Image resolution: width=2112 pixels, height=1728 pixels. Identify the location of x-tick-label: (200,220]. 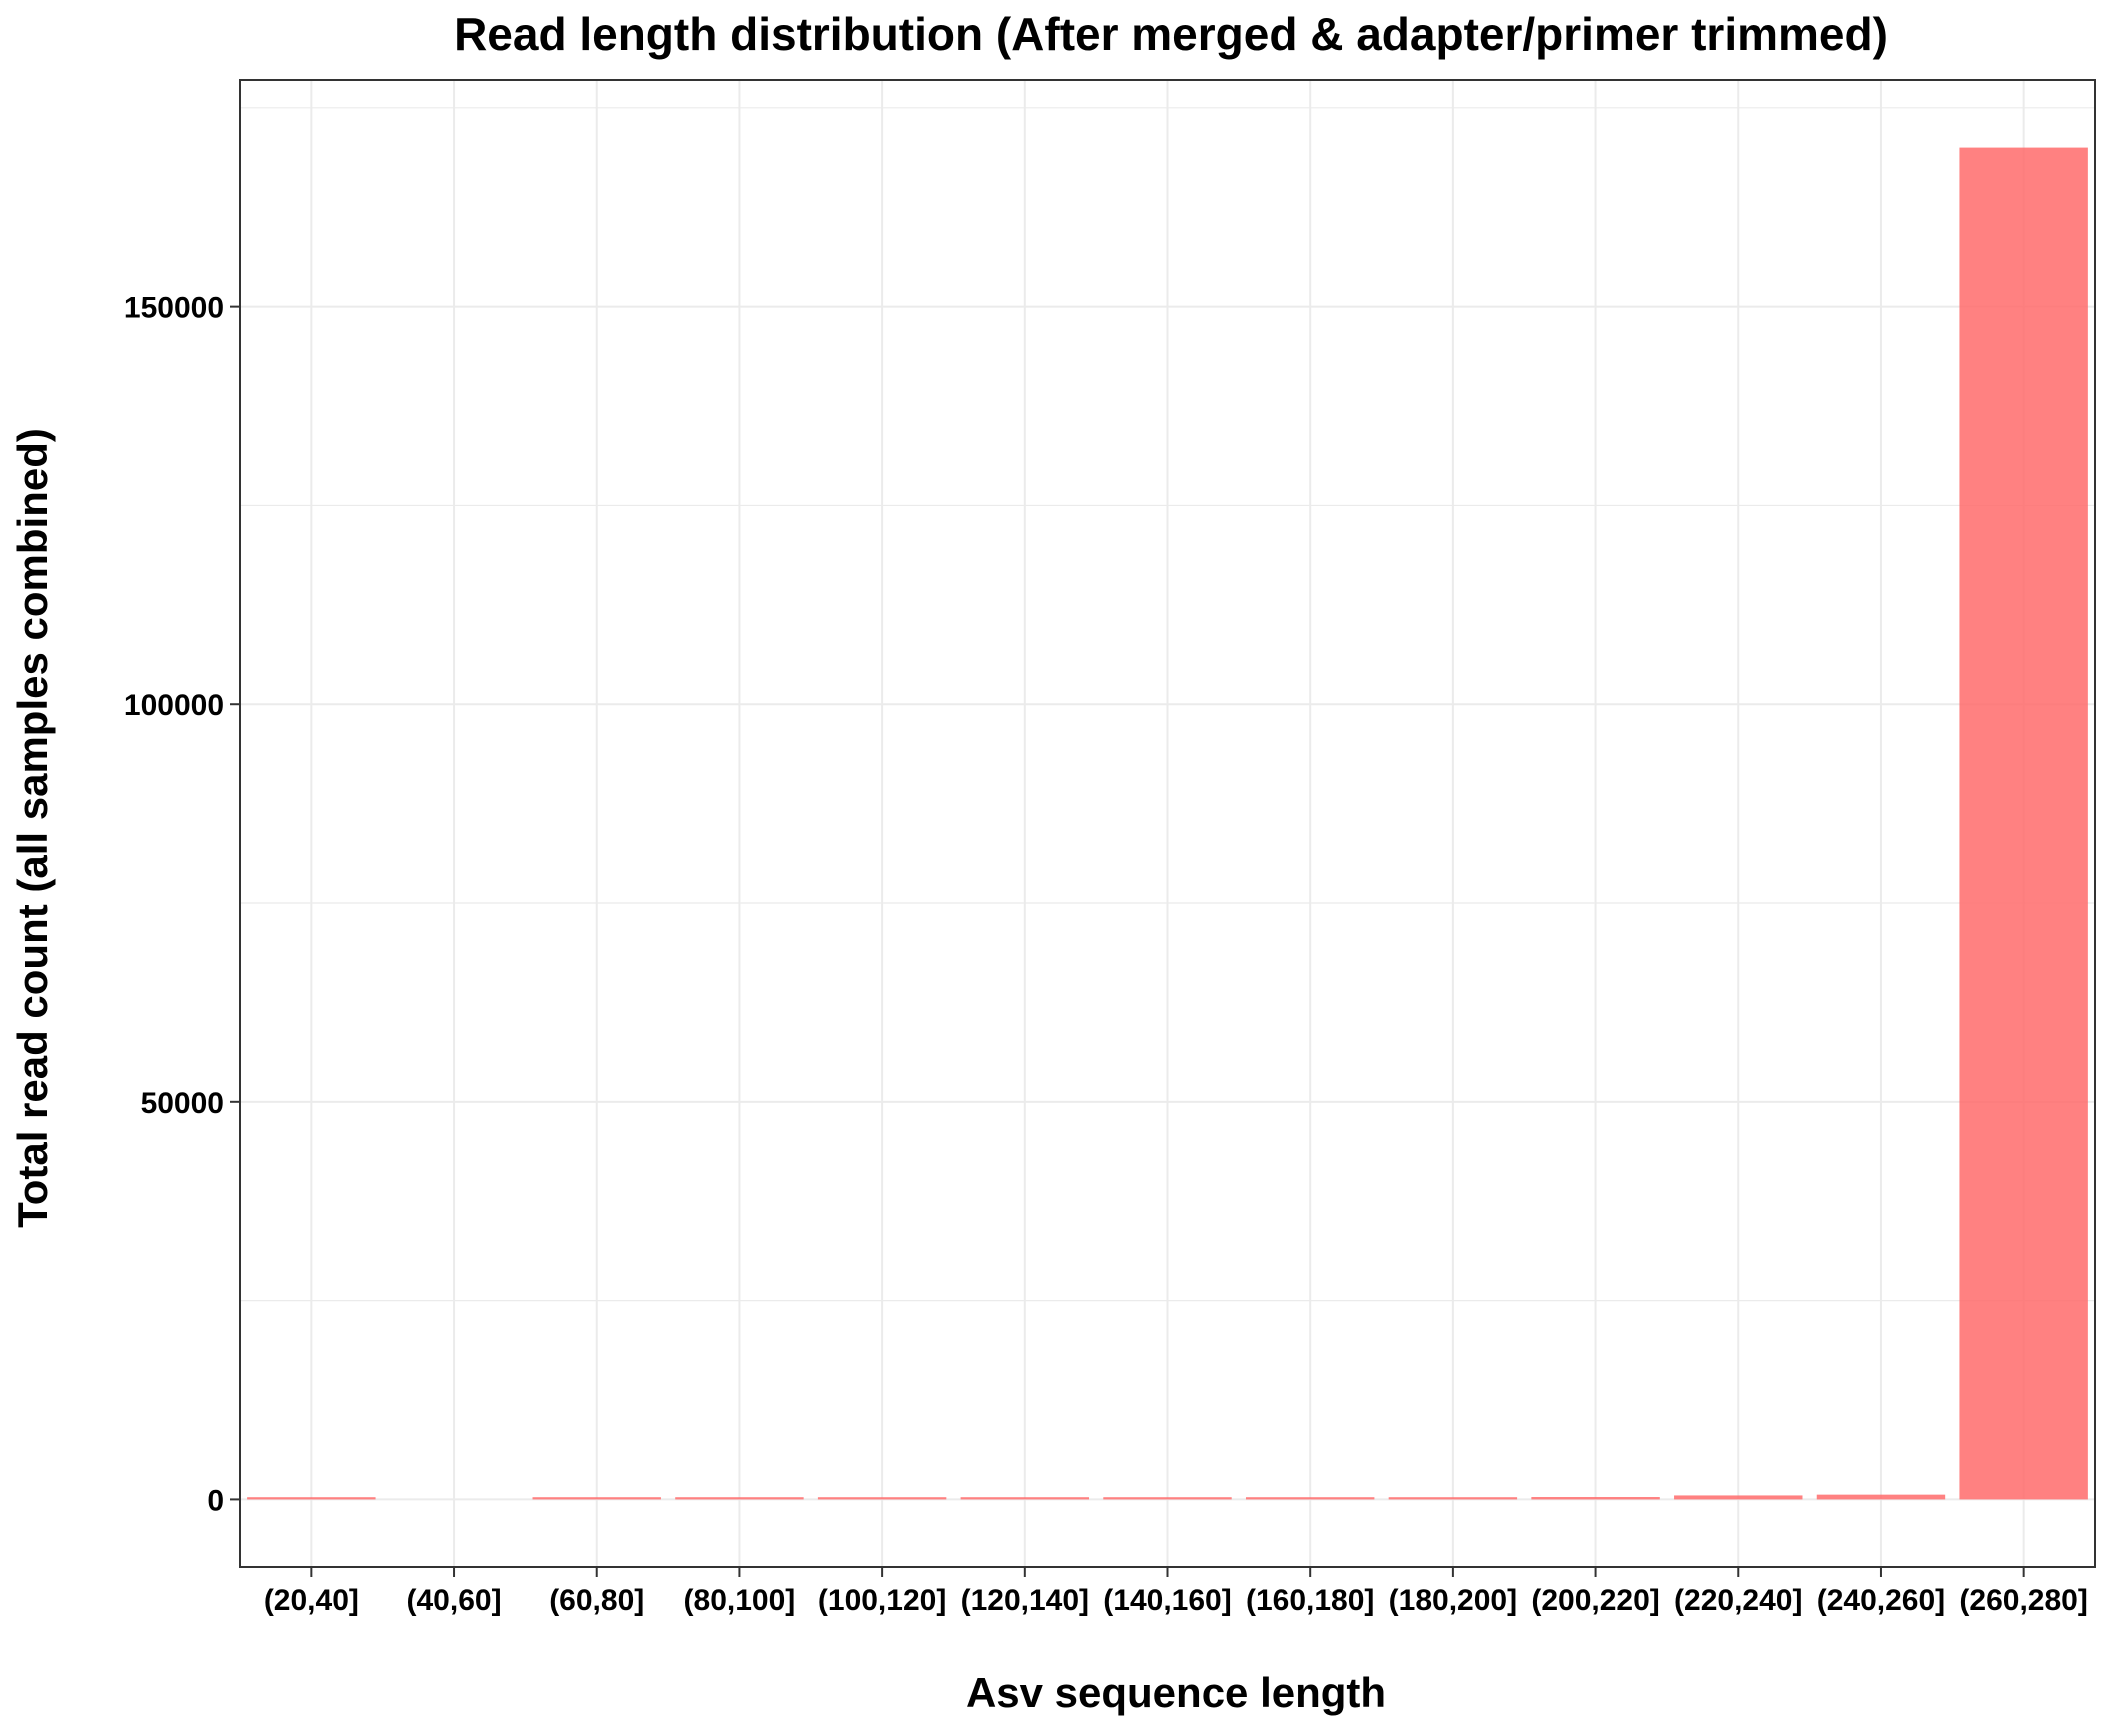
(1595, 1600).